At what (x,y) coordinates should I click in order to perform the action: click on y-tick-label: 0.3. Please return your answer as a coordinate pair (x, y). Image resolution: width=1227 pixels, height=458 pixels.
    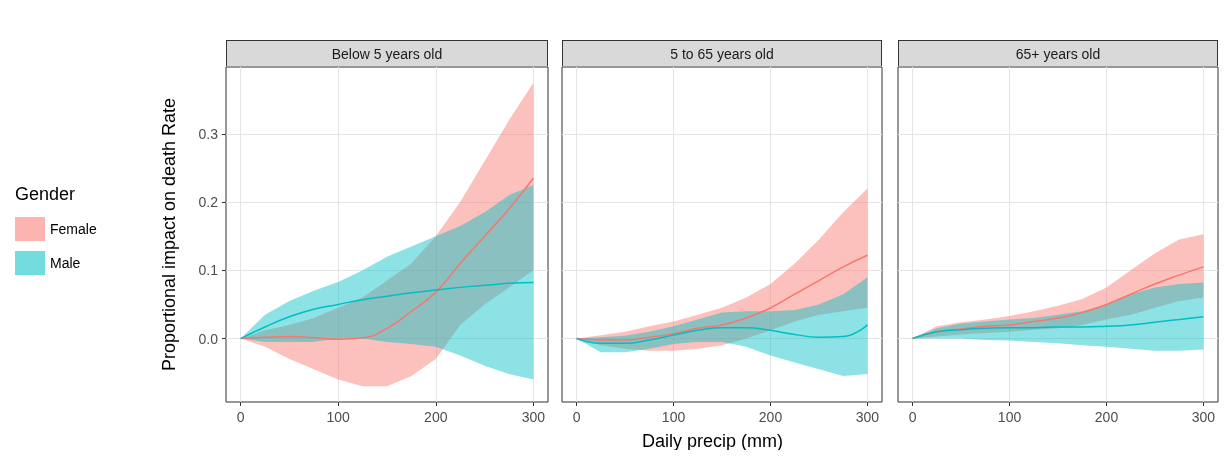
    Looking at the image, I should click on (208, 133).